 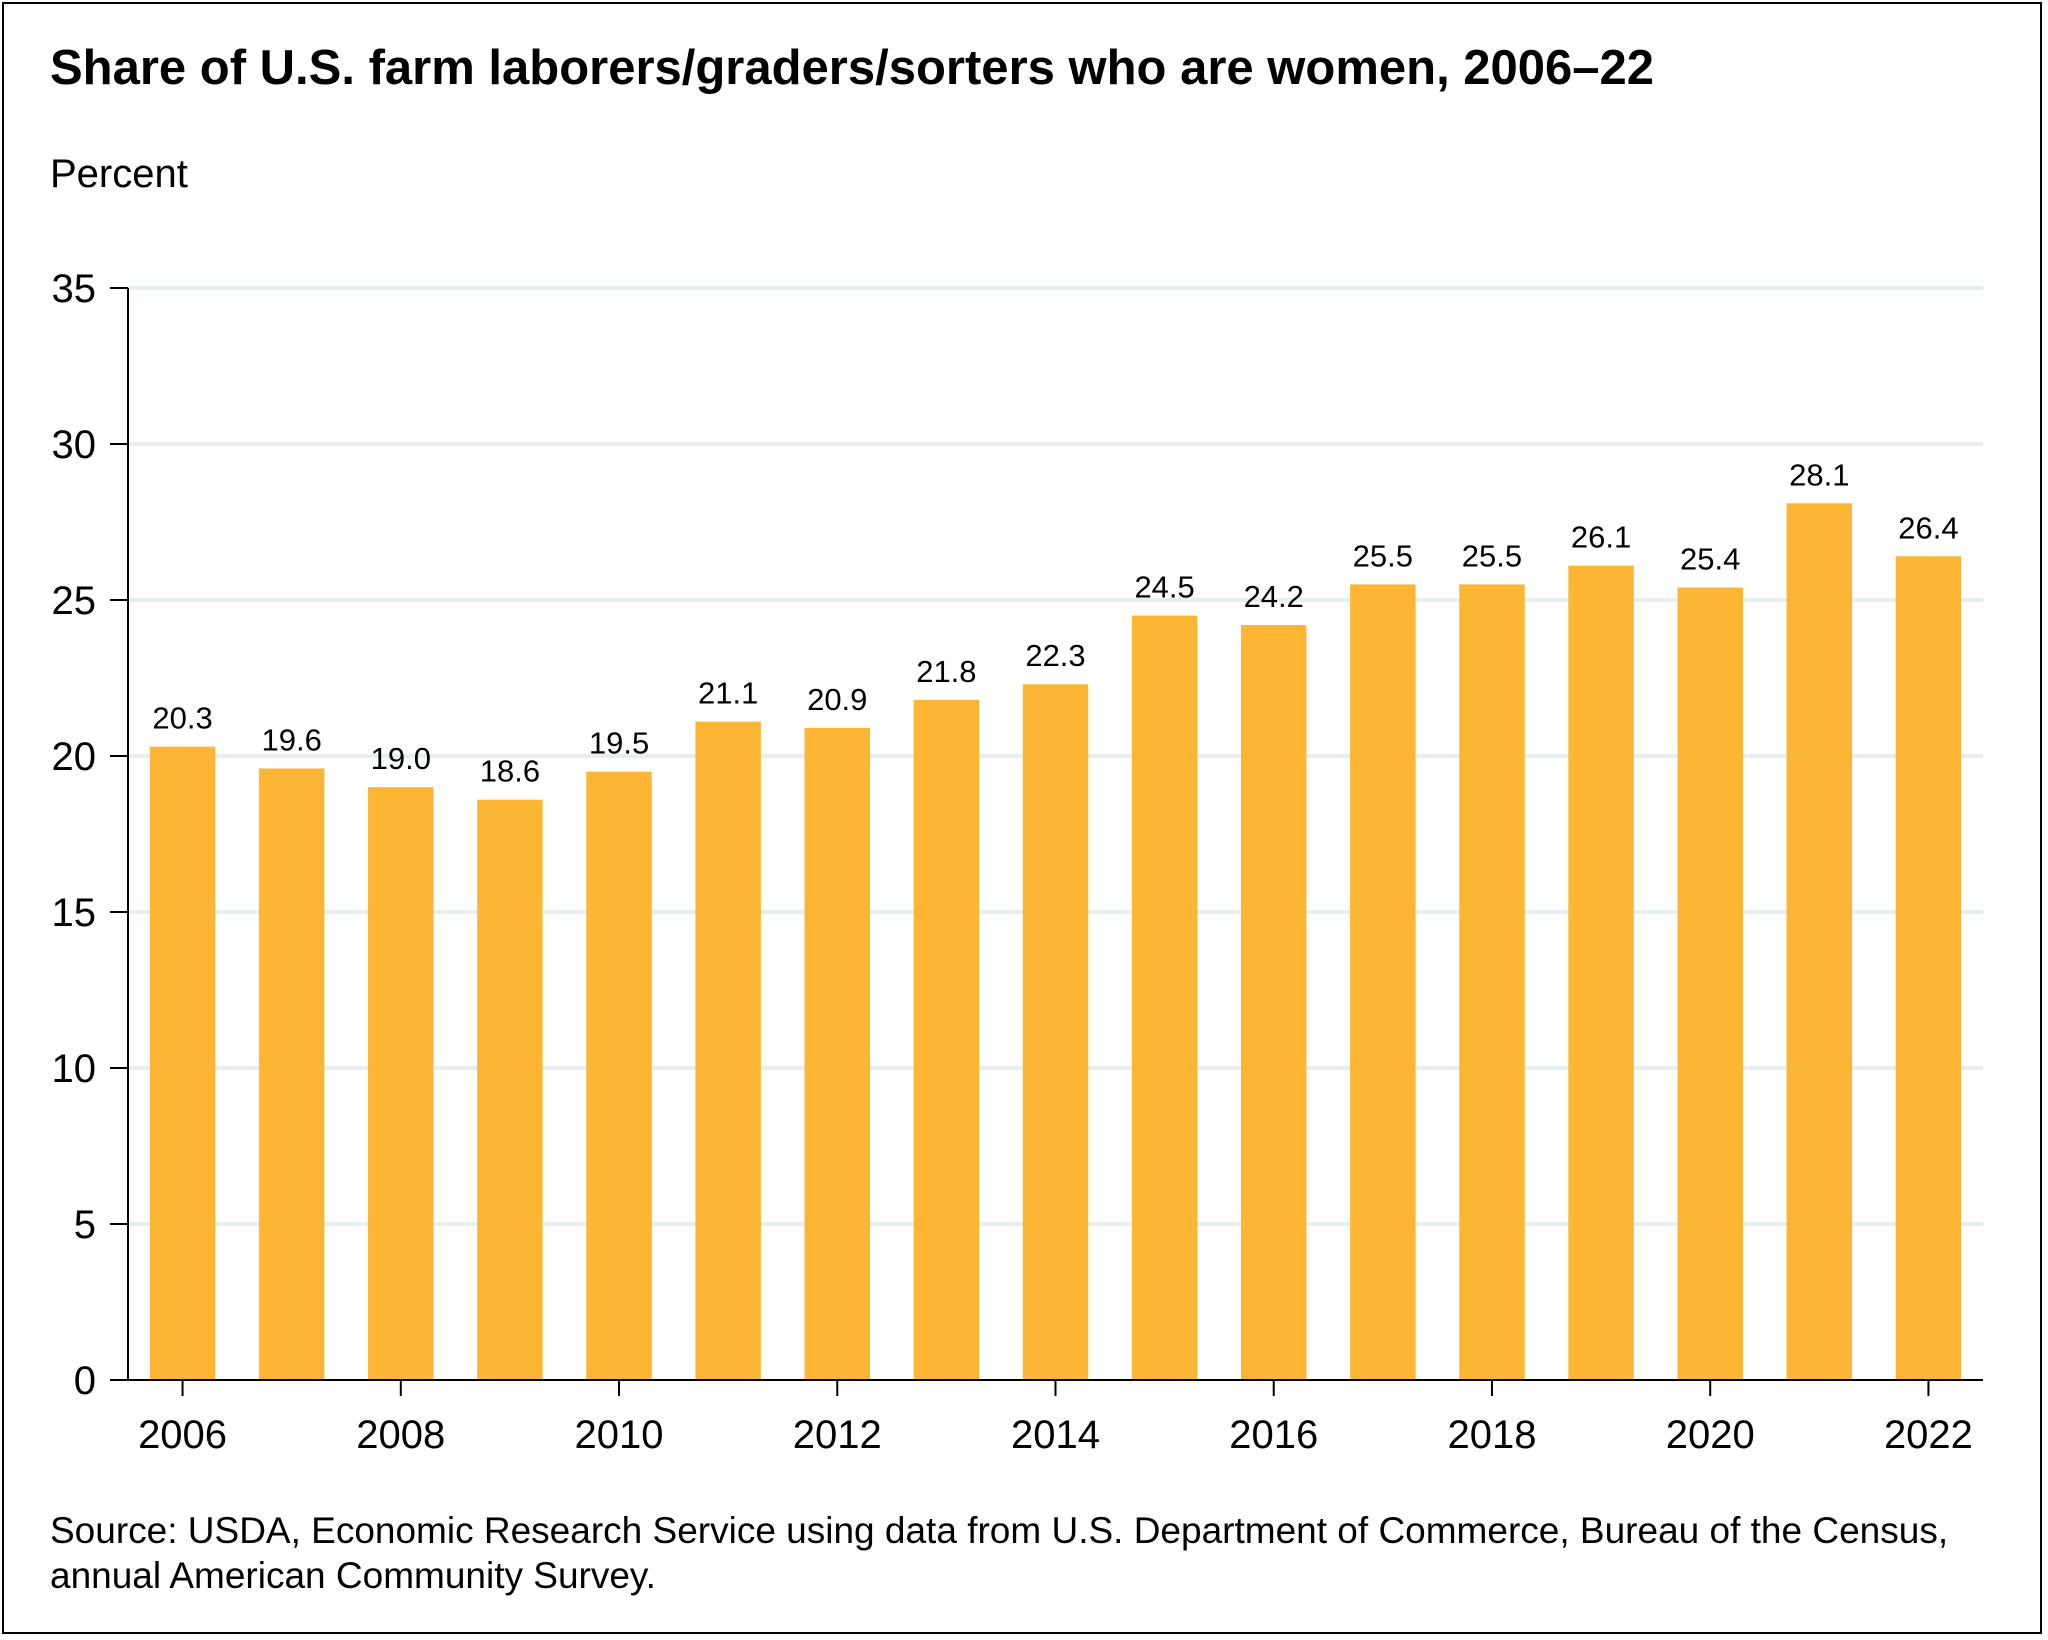 I want to click on x-tick-label: 2016, so click(x=1273, y=1435).